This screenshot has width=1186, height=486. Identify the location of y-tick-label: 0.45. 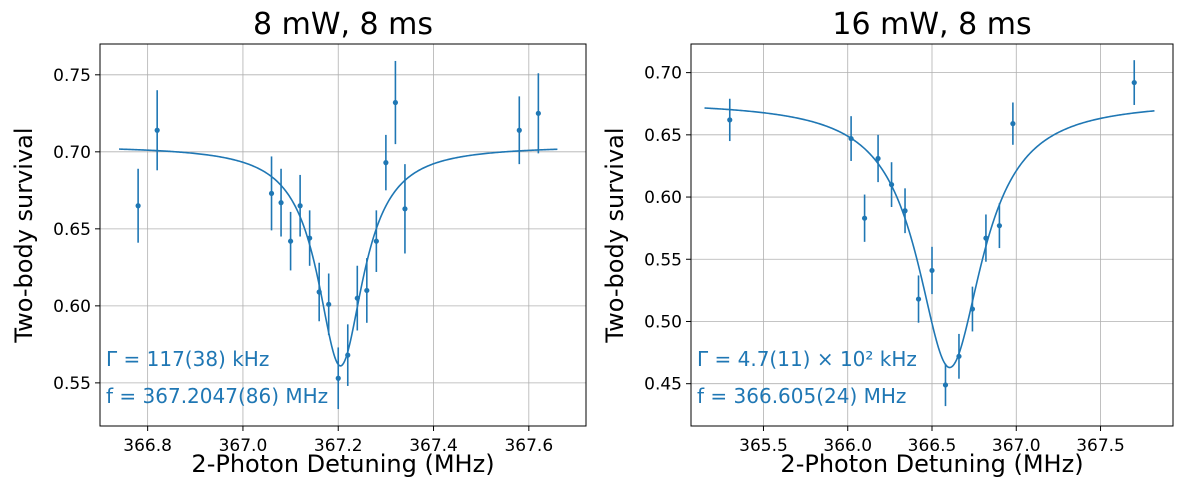
(663, 385).